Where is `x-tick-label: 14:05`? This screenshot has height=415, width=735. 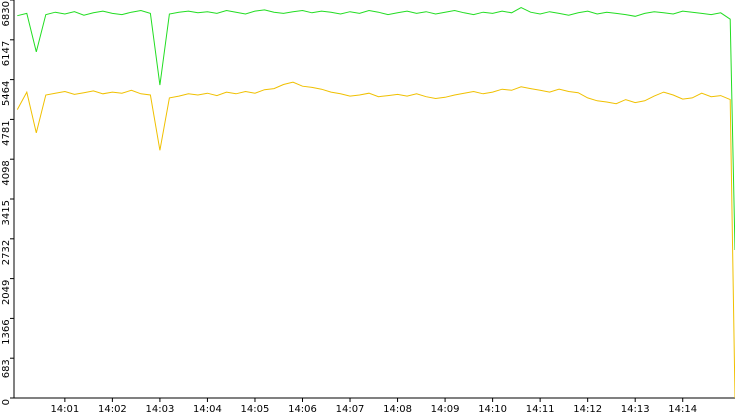
x-tick-label: 14:05 is located at coordinates (255, 409).